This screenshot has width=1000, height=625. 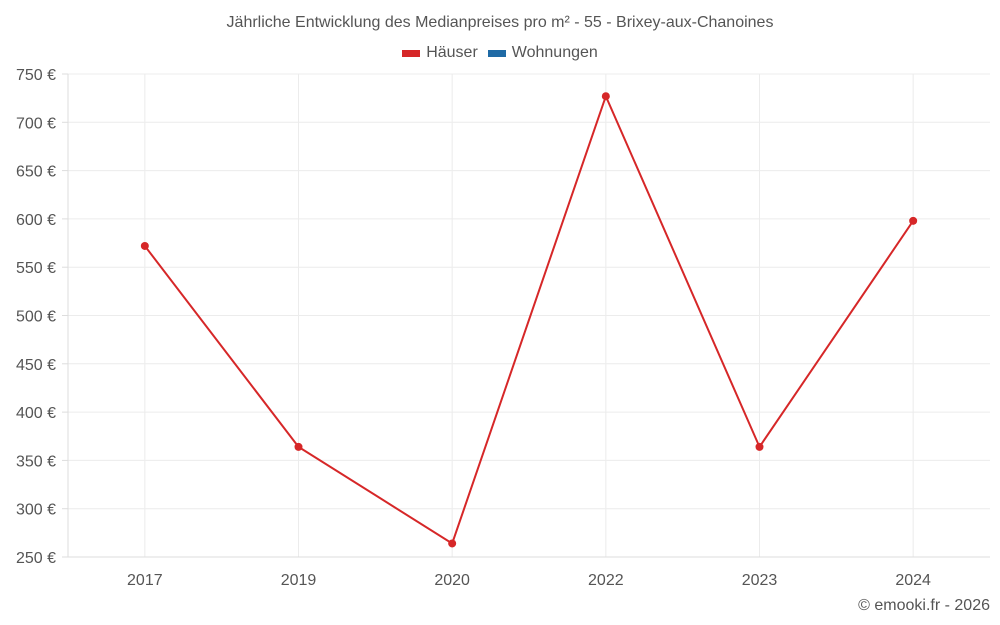 I want to click on y-tick-label: 300 €, so click(x=36, y=510).